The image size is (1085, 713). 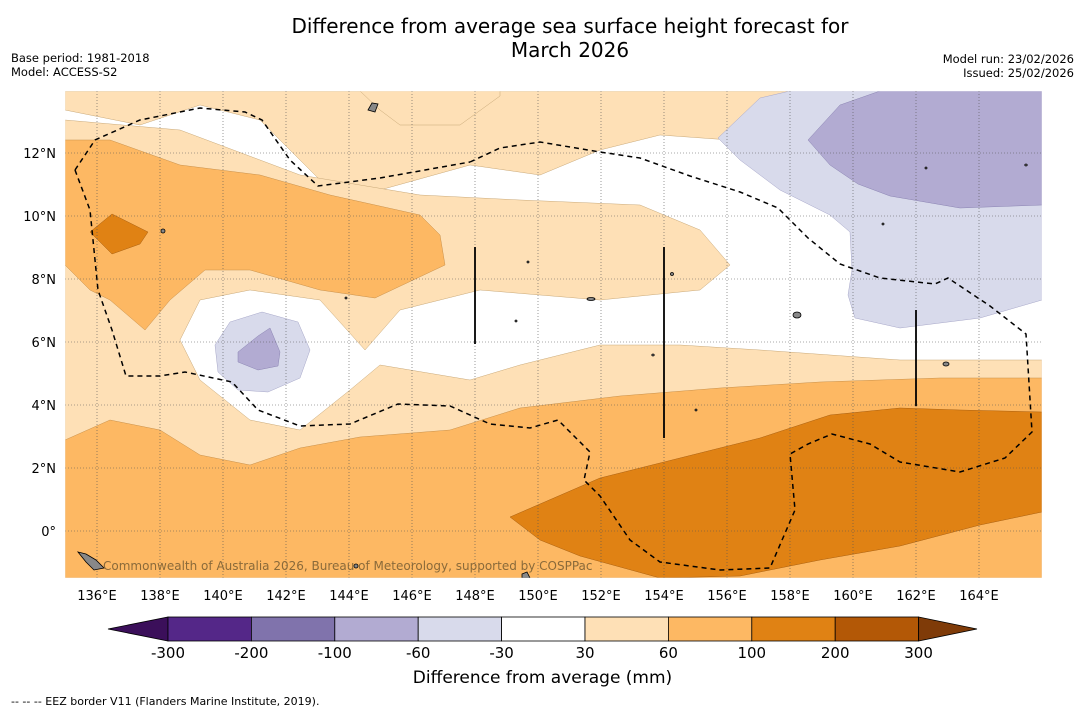 What do you see at coordinates (44, 343) in the screenshot?
I see `lat-label: 6°N` at bounding box center [44, 343].